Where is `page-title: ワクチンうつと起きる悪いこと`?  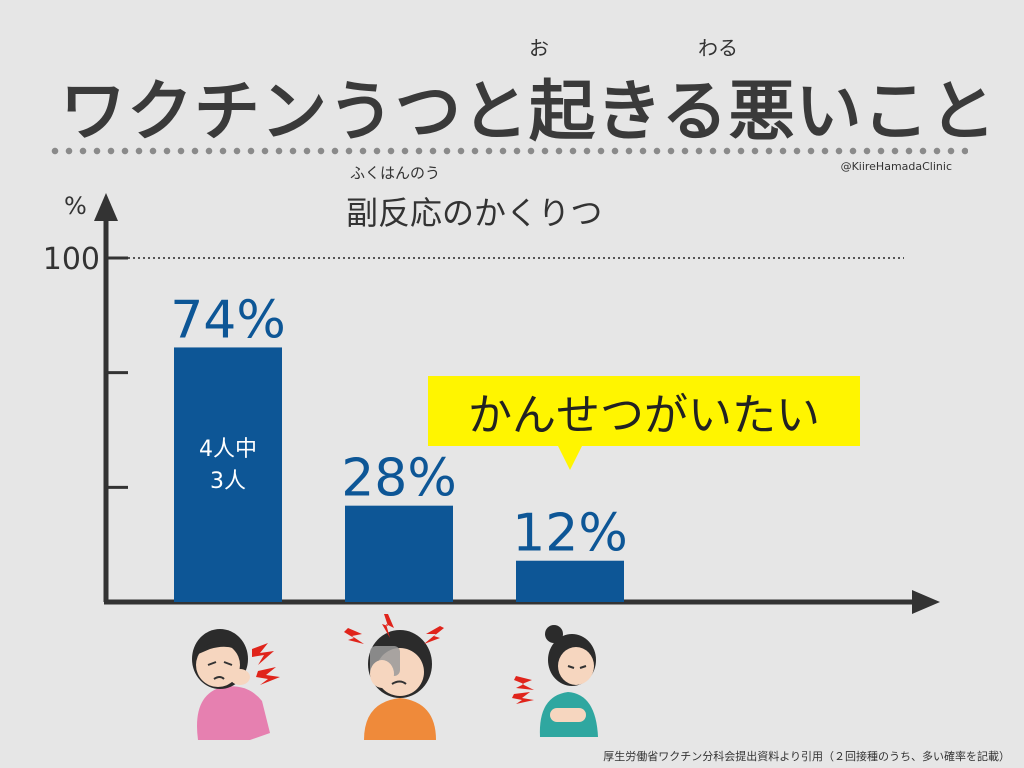 page-title: ワクチンうつと起きる悪いこと is located at coordinates (528, 111).